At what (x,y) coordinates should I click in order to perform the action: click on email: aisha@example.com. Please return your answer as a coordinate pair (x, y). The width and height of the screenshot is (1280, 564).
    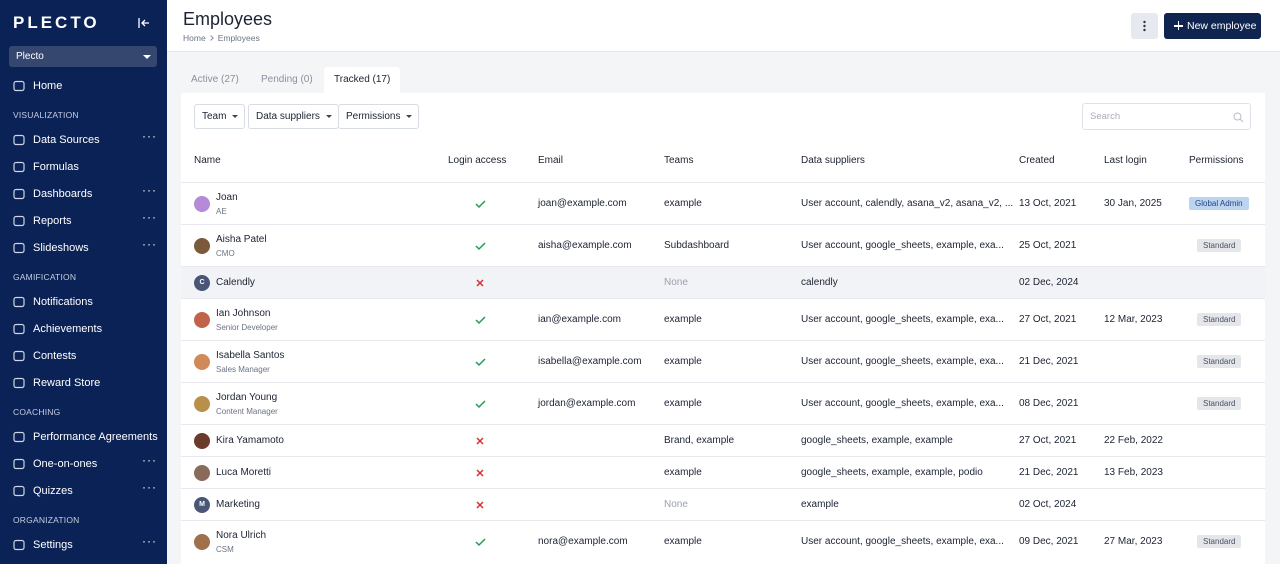
    Looking at the image, I should click on (585, 245).